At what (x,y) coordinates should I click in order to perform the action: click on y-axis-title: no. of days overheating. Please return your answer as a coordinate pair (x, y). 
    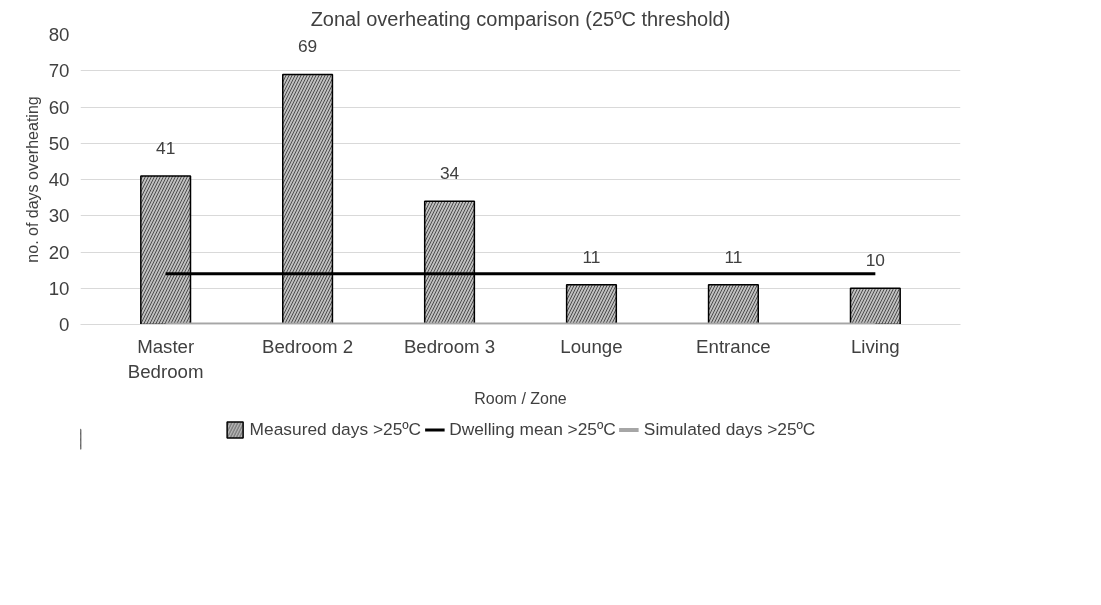
    Looking at the image, I should click on (32, 179).